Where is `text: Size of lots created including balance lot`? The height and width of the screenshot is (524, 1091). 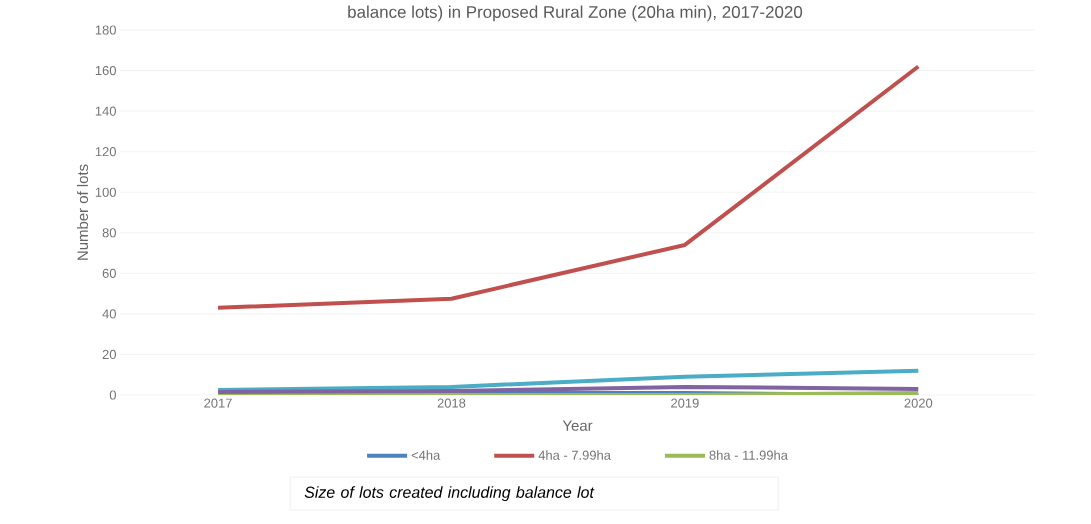 text: Size of lots created including balance lot is located at coordinates (449, 494).